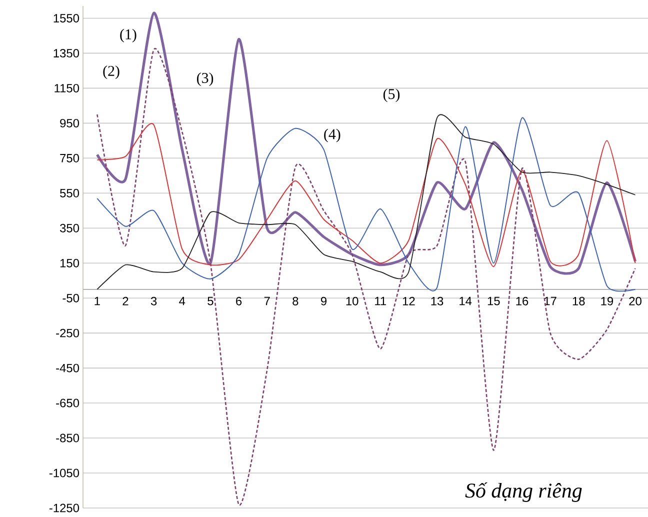  Describe the element at coordinates (239, 301) in the screenshot. I see `x-tick-label: 6` at that location.